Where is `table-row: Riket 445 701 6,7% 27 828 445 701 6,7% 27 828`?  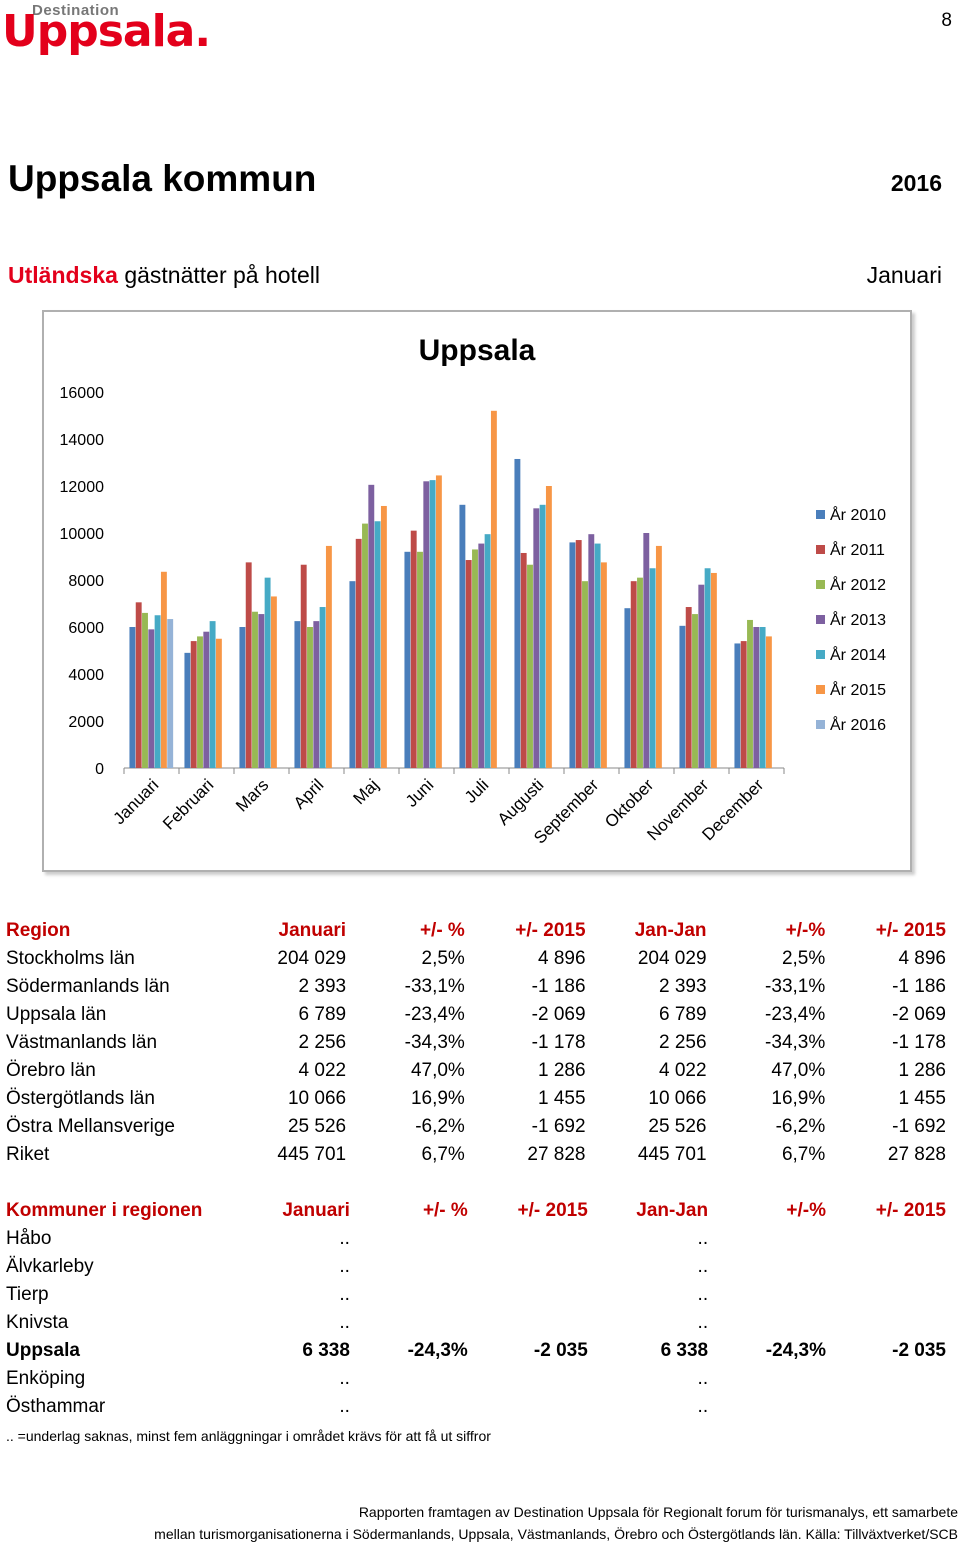 table-row: Riket 445 701 6,7% 27 828 445 701 6,7% 27 828 is located at coordinates (476, 1155).